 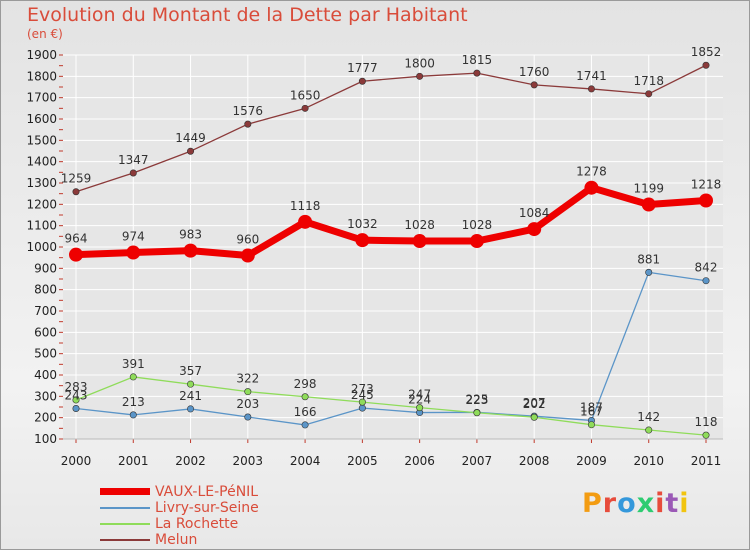 What do you see at coordinates (76, 239) in the screenshot?
I see `data-label: 964` at bounding box center [76, 239].